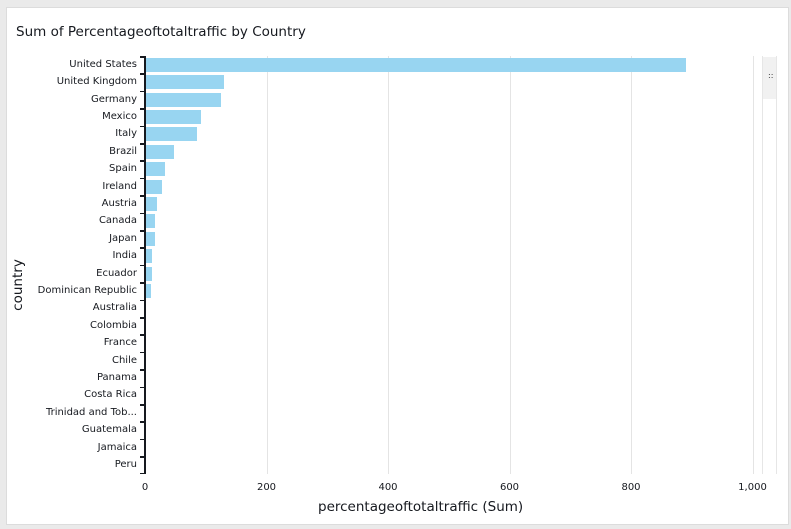 This screenshot has width=791, height=529. I want to click on category-label: Japan, so click(123, 238).